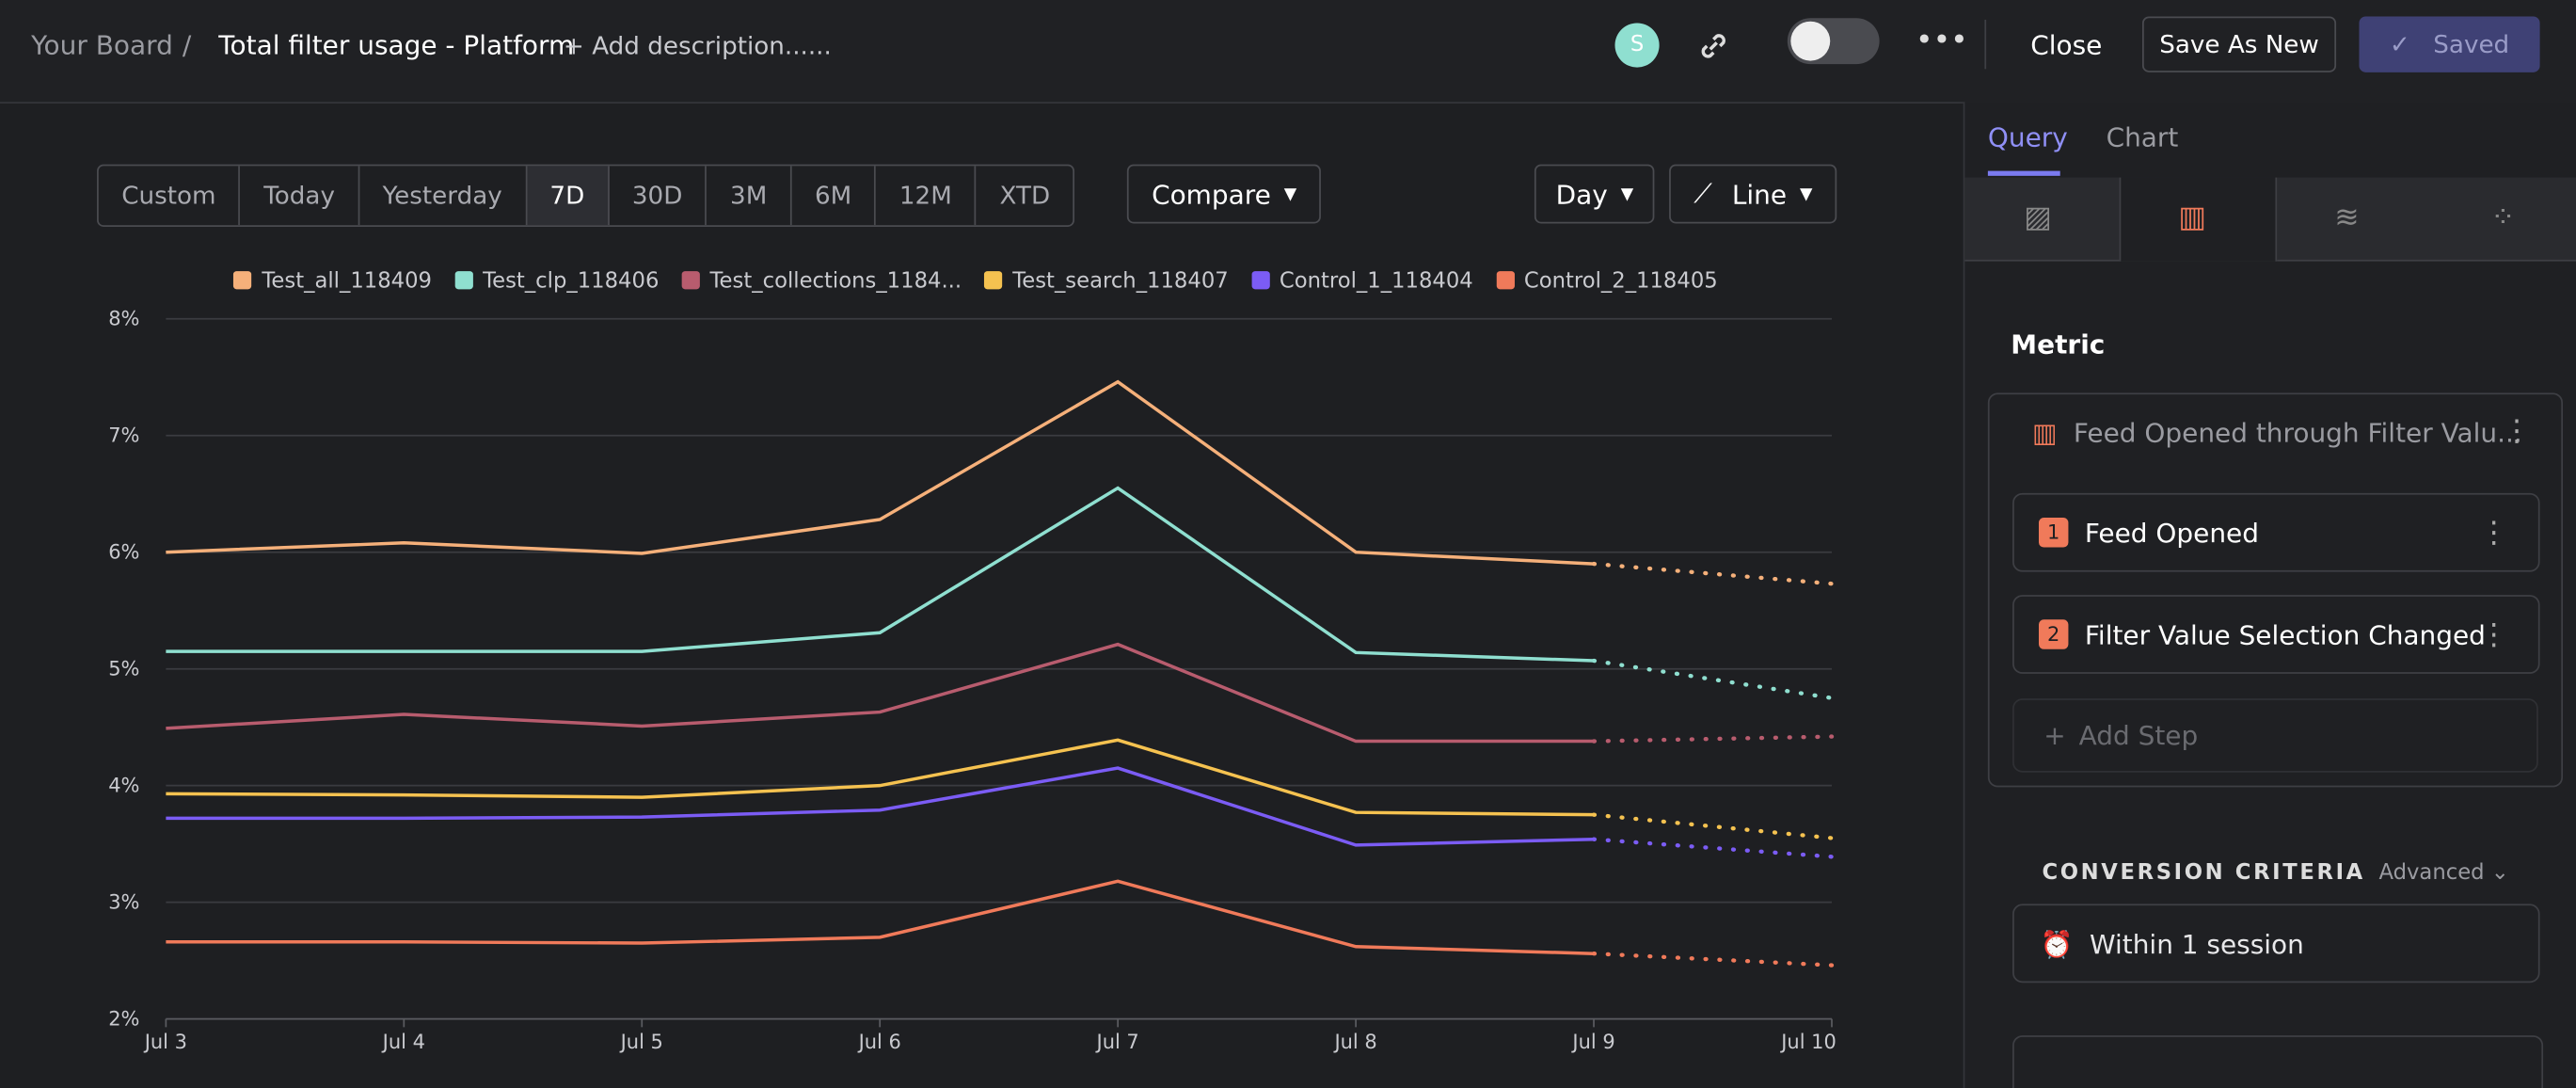  Describe the element at coordinates (1942, 40) in the screenshot. I see `more: •••` at that location.